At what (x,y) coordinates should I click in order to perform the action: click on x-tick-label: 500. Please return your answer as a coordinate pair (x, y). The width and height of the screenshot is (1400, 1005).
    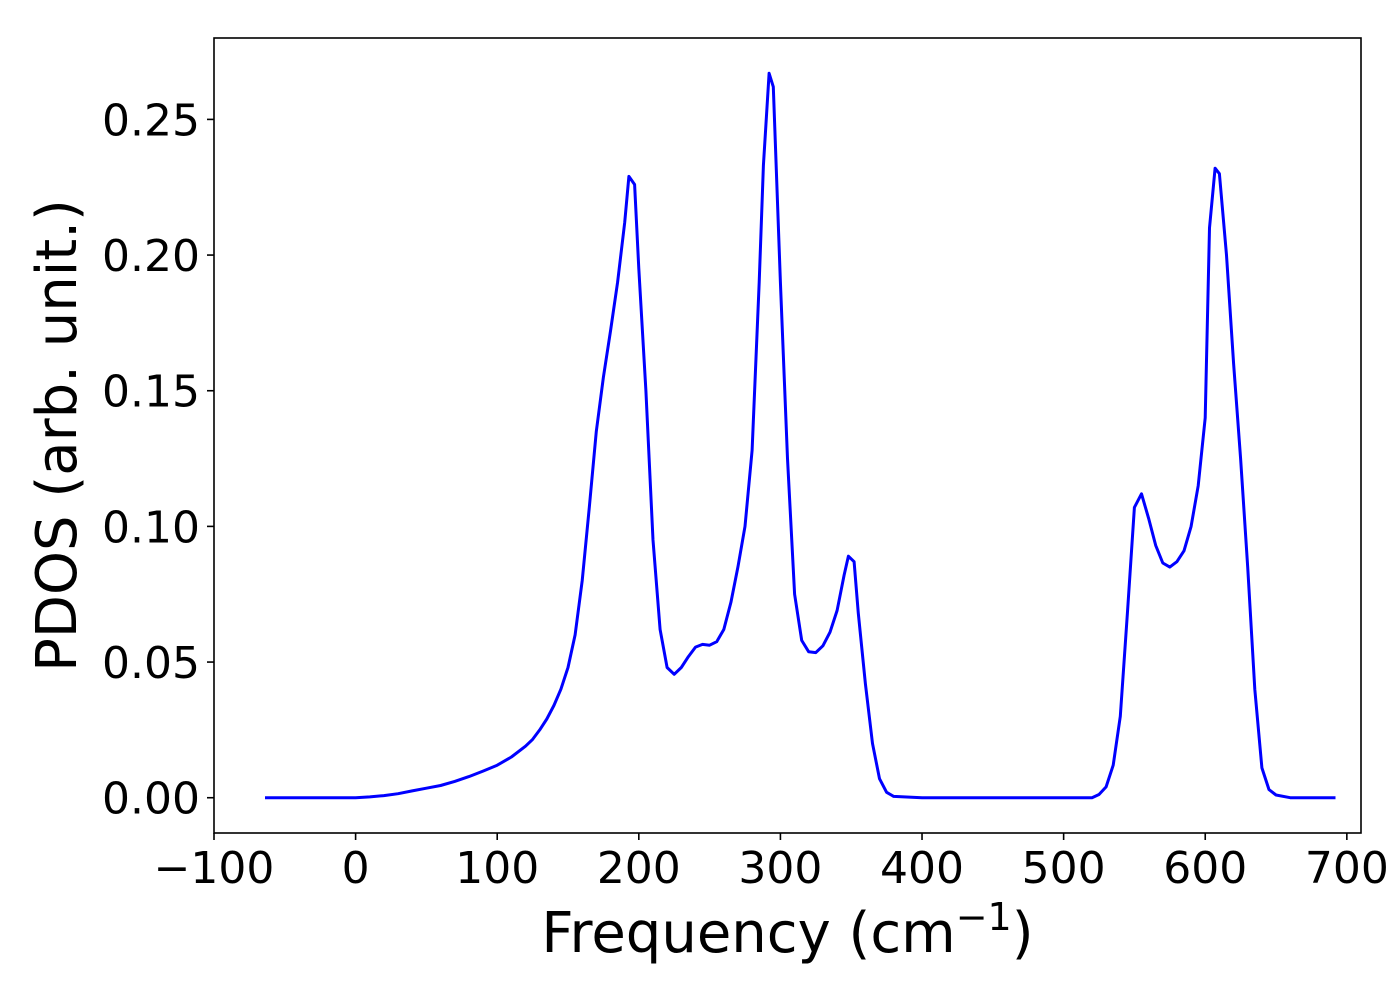
    Looking at the image, I should click on (1064, 868).